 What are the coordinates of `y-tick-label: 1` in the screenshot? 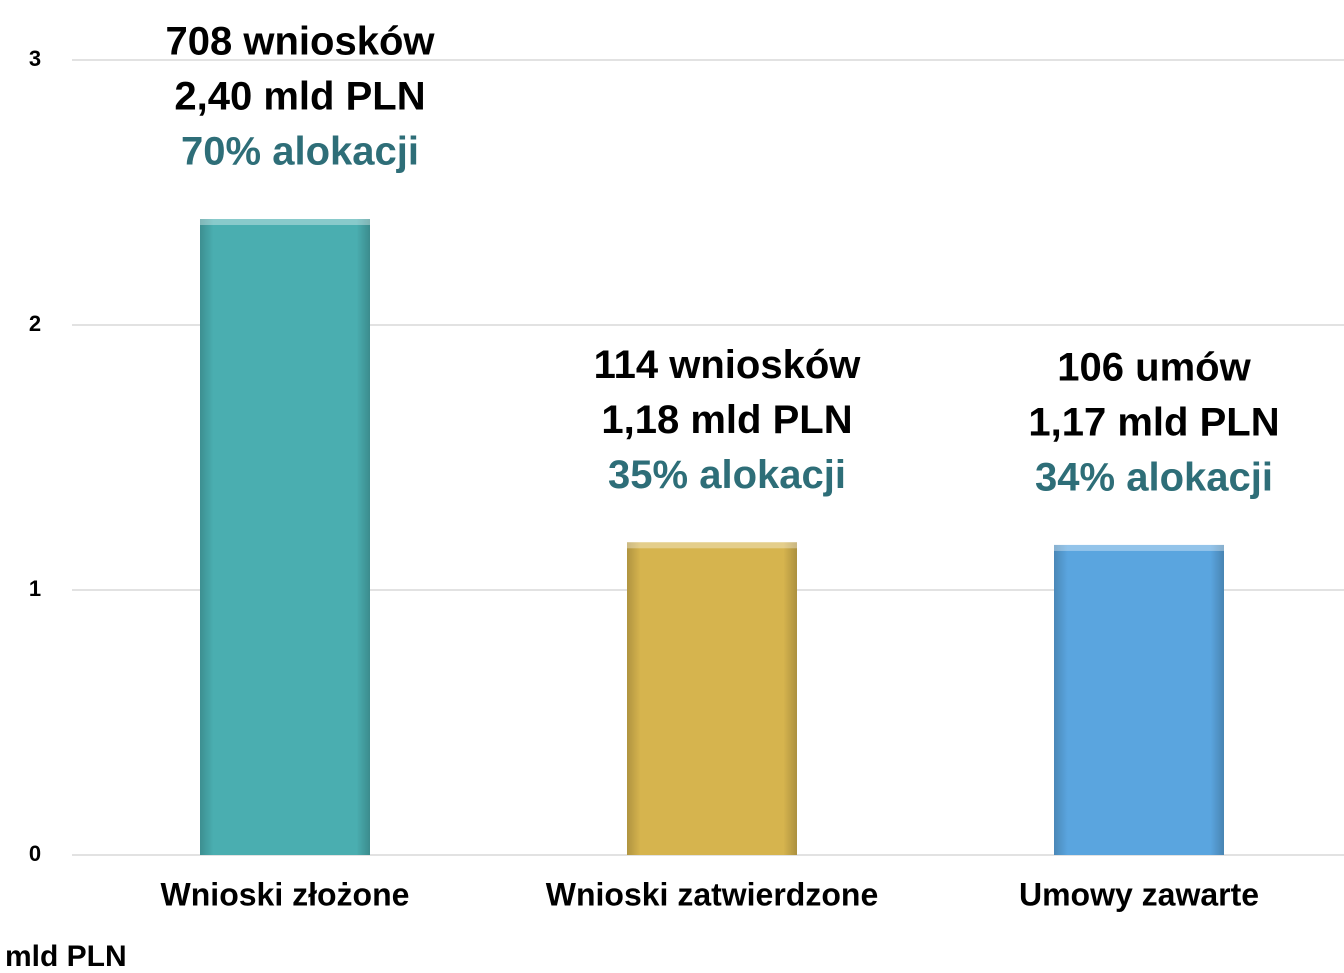 It's located at (35, 588).